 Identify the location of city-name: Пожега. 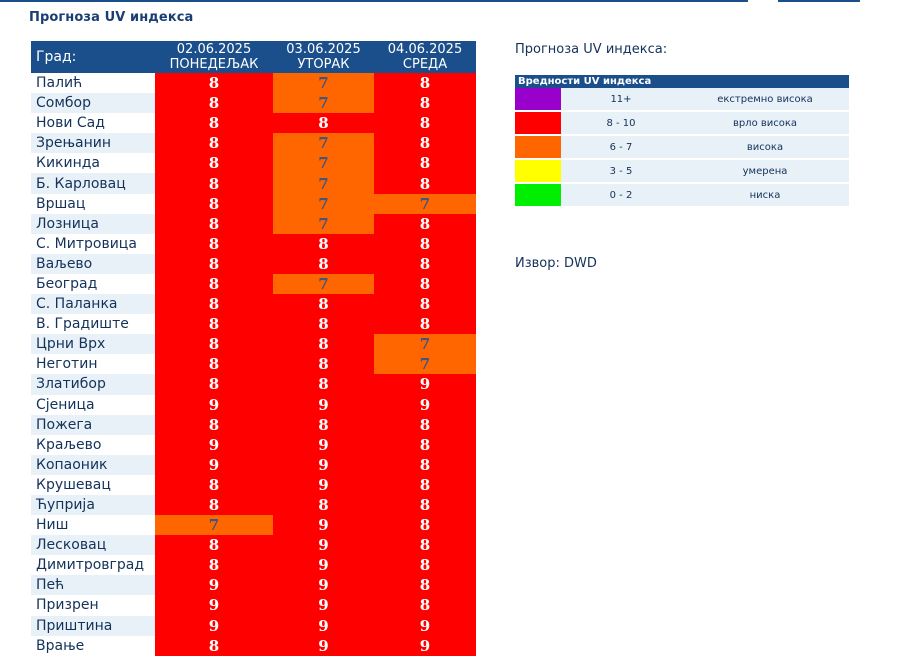
(93, 424).